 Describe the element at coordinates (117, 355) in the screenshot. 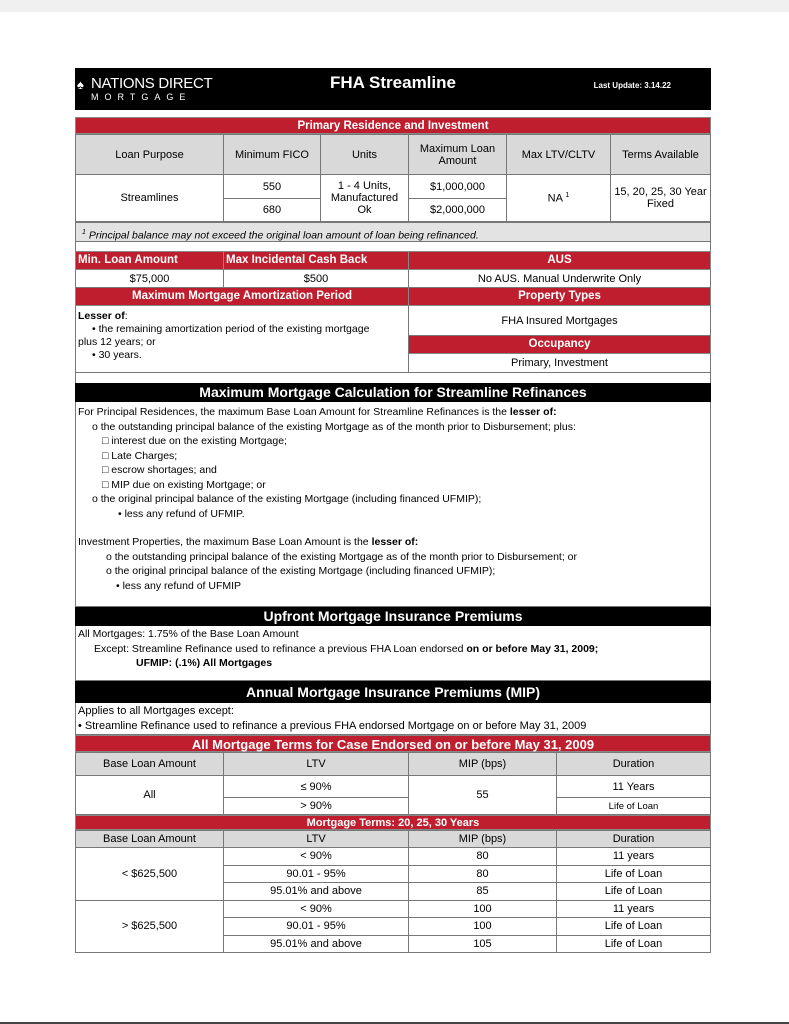

I see `amort-line: • 30 years.` at that location.